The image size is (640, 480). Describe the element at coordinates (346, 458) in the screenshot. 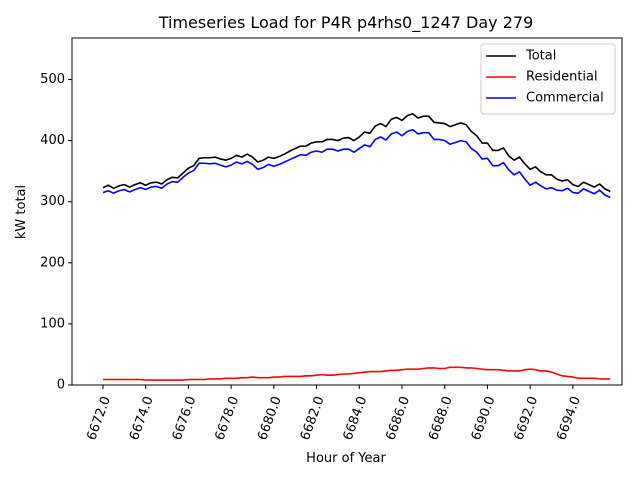

I see `x-axis-label: Hour of Year` at that location.